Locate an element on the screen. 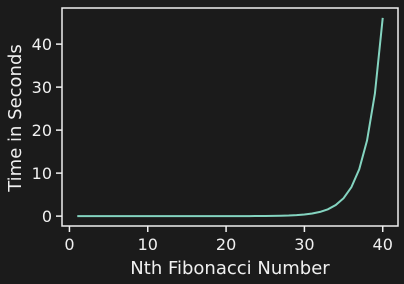 Image resolution: width=404 pixels, height=284 pixels. y-axis-label: Time in Seconds is located at coordinates (15, 118).